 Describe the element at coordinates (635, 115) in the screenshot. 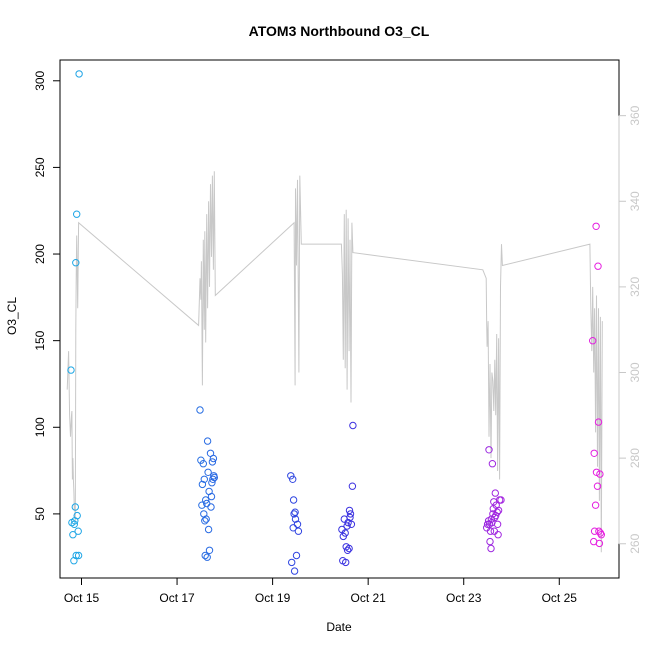

I see `y2-tick-label: 360` at that location.